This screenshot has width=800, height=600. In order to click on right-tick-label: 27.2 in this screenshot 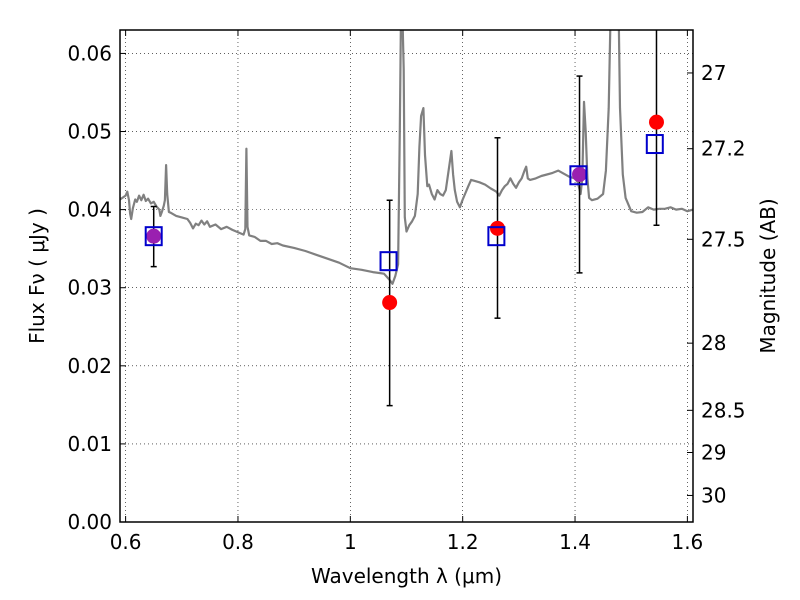, I will do `click(723, 149)`.